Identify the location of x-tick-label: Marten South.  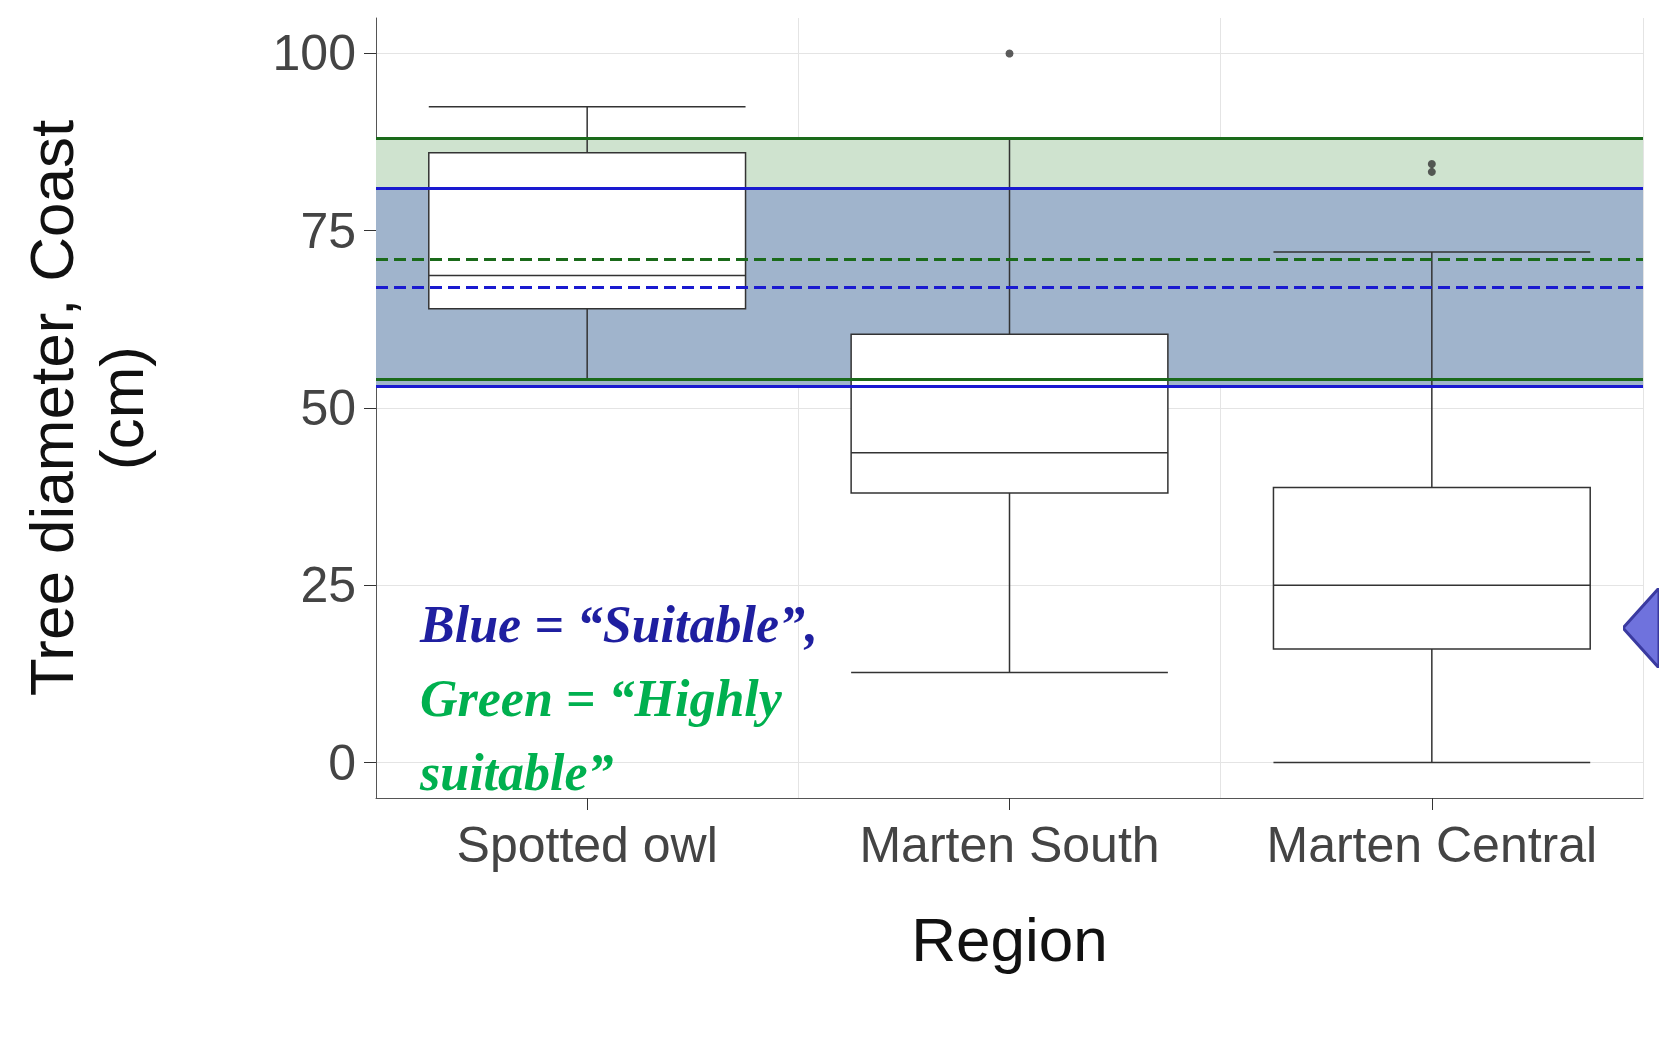
(1009, 845).